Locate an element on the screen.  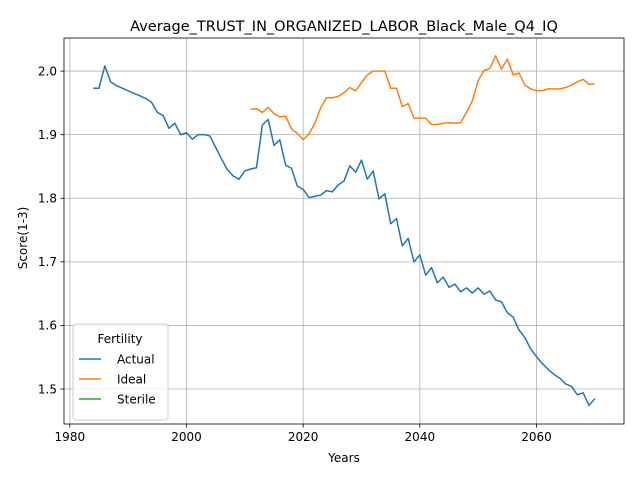
legend: Fertility Actual Ideal Sterile is located at coordinates (120, 372).